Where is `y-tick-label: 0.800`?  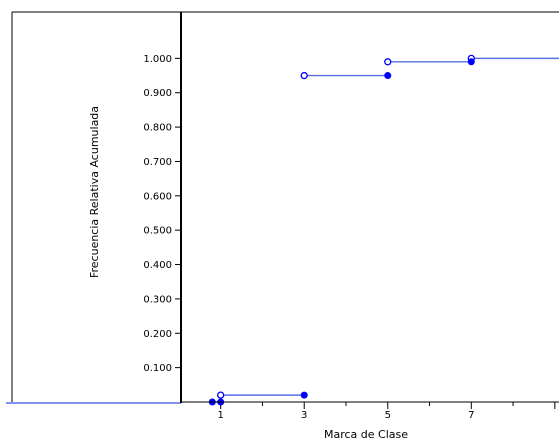 y-tick-label: 0.800 is located at coordinates (157, 128).